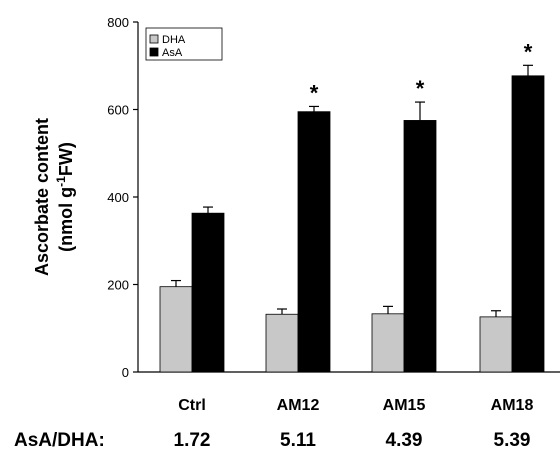 The image size is (560, 460). I want to click on legend-box, so click(184, 44).